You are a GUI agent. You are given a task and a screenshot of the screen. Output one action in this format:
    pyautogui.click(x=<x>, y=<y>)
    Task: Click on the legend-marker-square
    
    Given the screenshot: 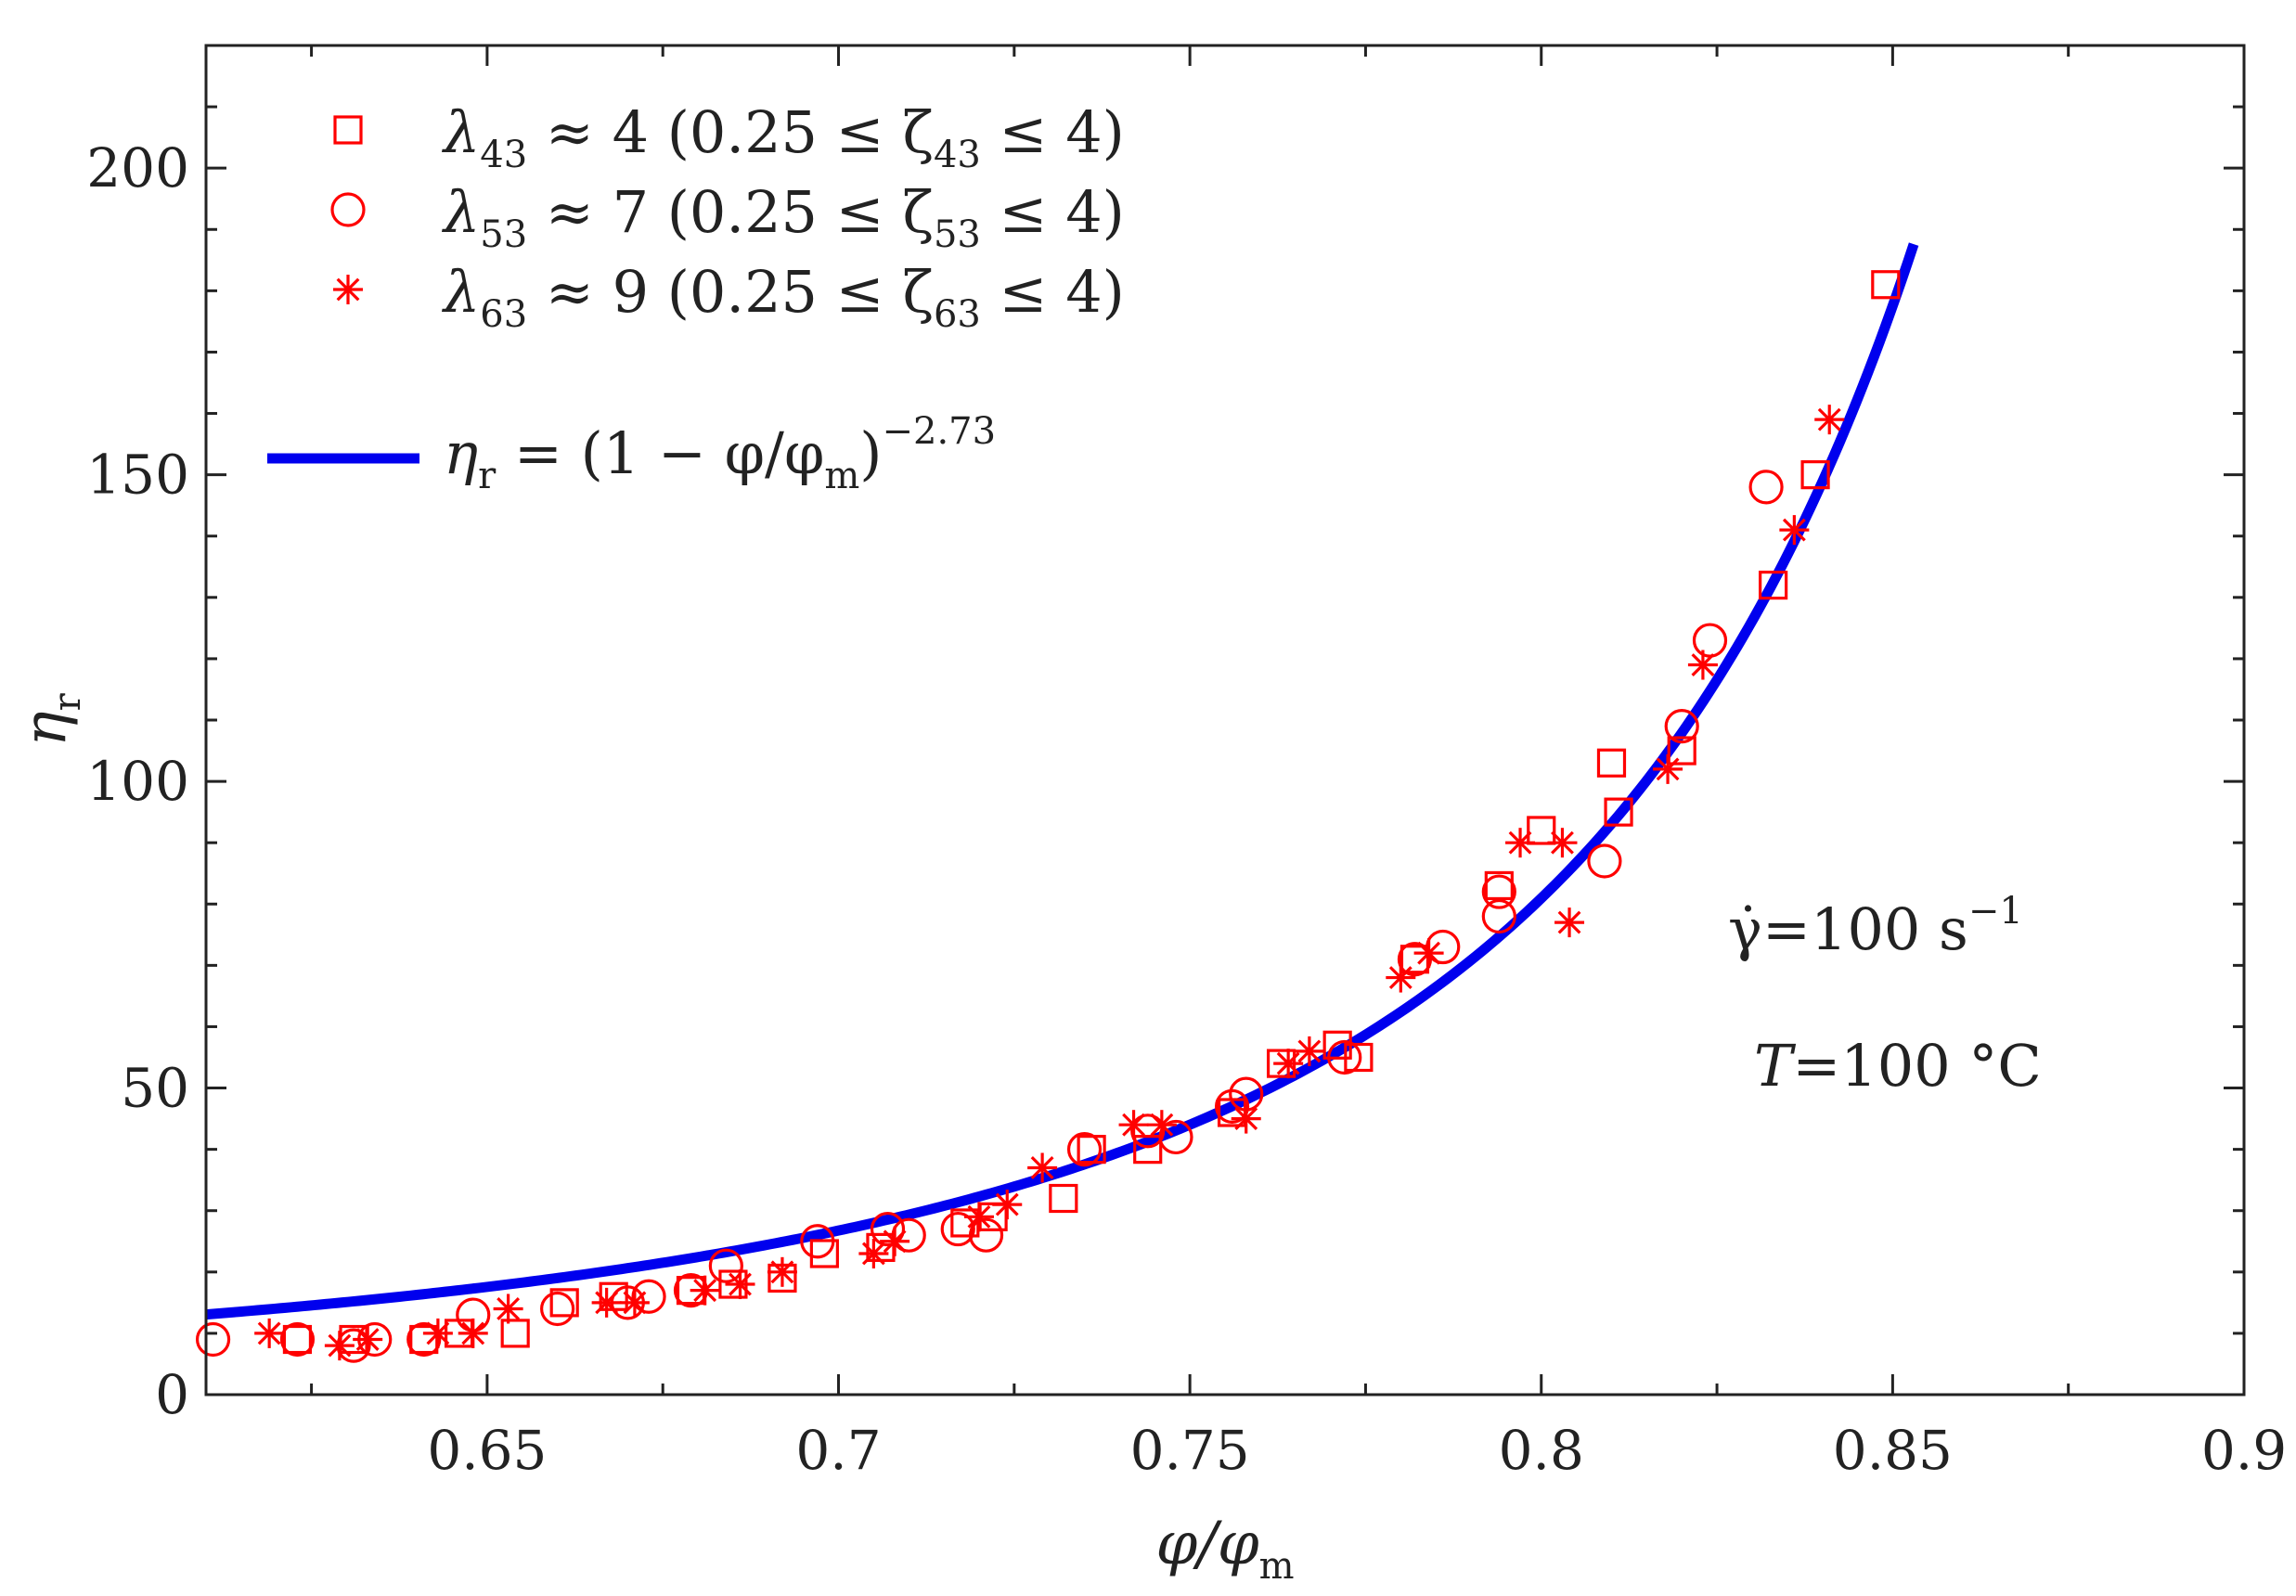 What is the action you would take?
    pyautogui.click(x=348, y=130)
    